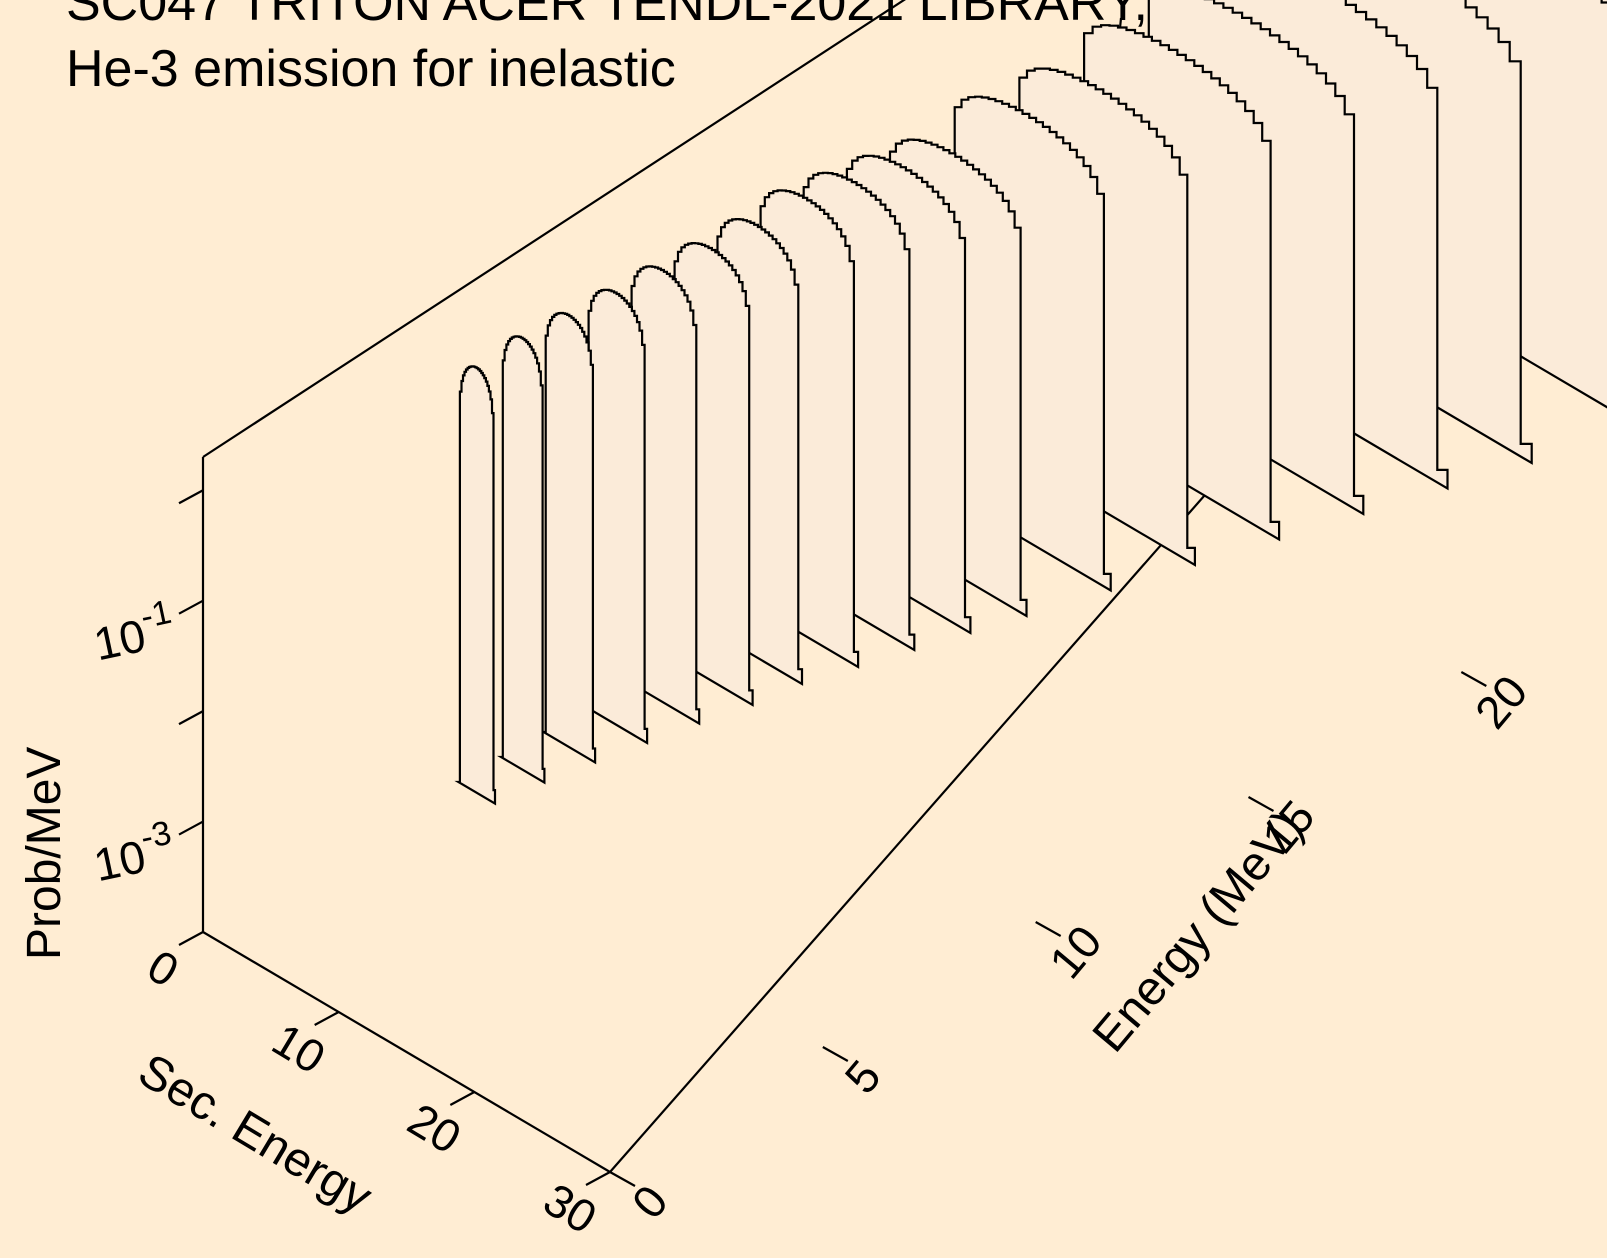 This screenshot has width=1607, height=1258. I want to click on x-tick-label: 30, so click(570, 1208).